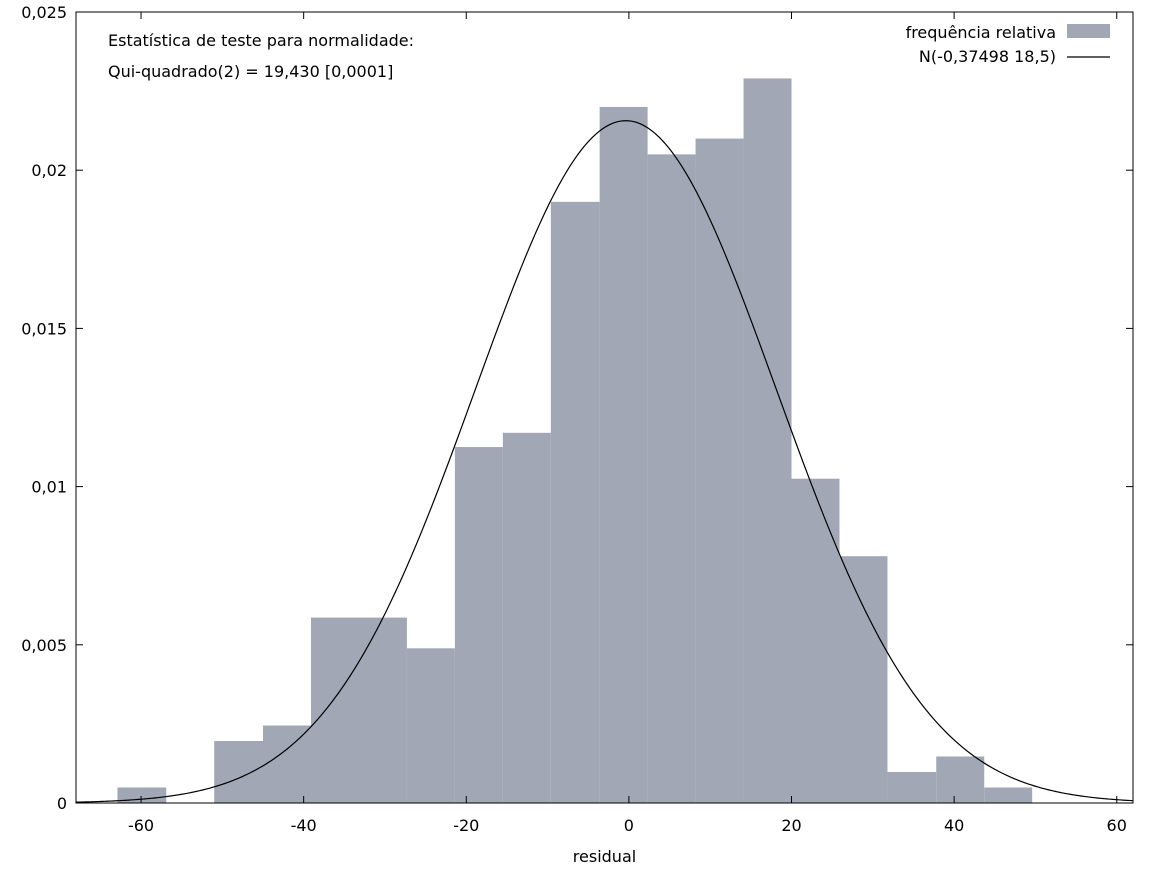 This screenshot has height=877, width=1152. Describe the element at coordinates (1008, 44) in the screenshot. I see `legend: frequência relativa N(-0,37498 18,5)` at that location.